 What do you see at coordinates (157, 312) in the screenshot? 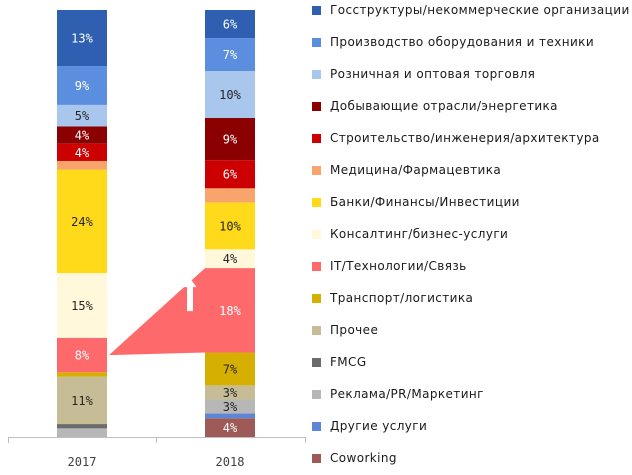
I see `highlight-wedge` at bounding box center [157, 312].